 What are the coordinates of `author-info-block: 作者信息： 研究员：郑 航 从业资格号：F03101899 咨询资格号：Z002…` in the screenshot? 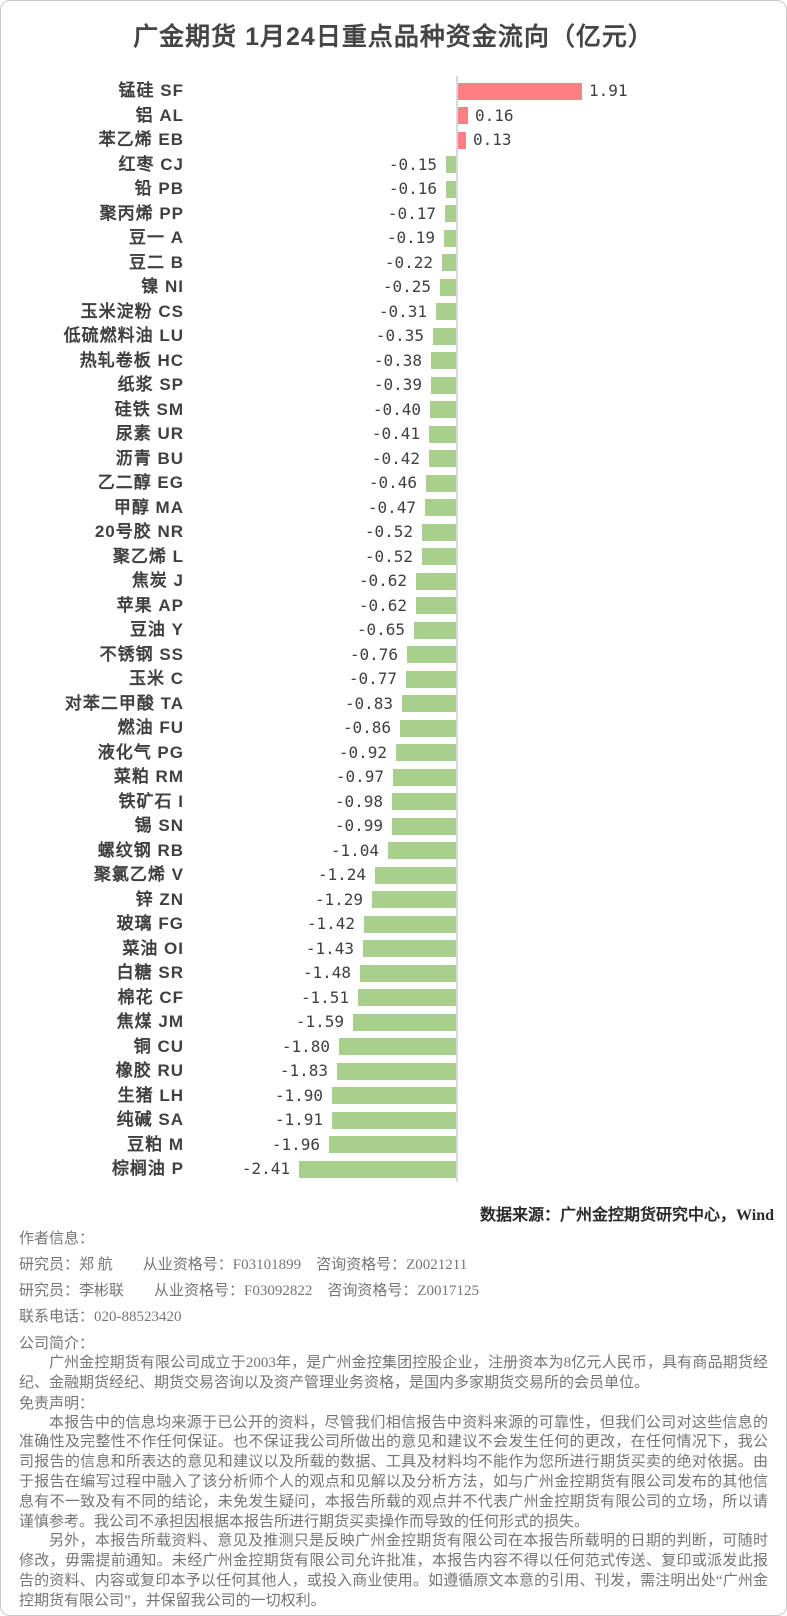 It's located at (393, 1278).